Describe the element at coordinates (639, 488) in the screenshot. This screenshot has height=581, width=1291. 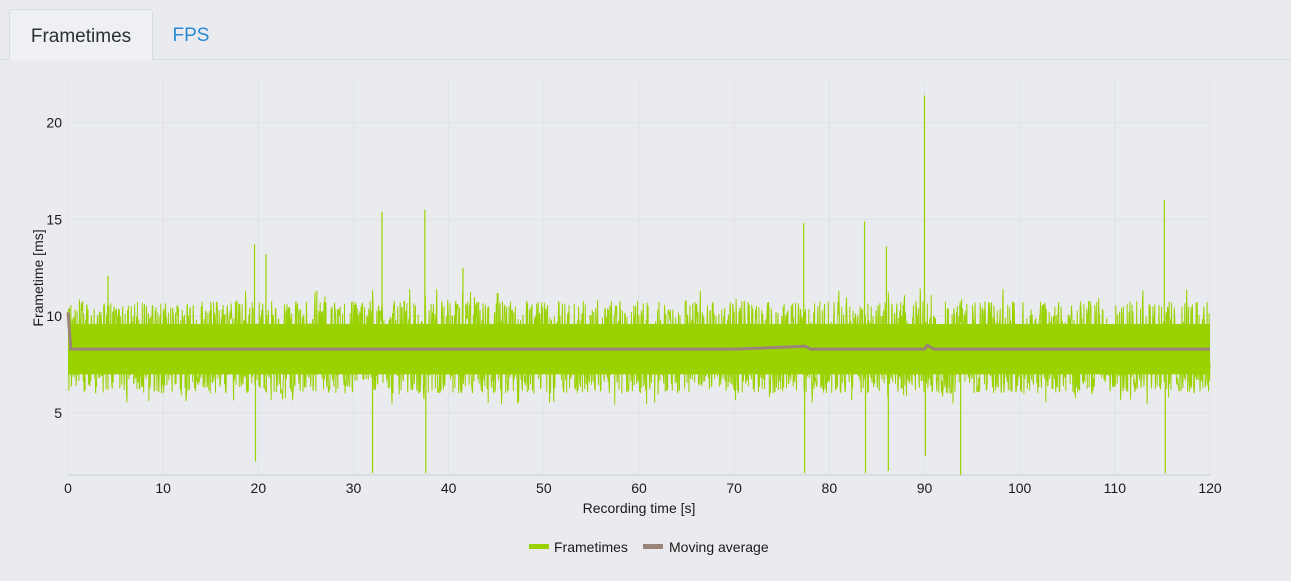
I see `x-tick-label: 60` at that location.